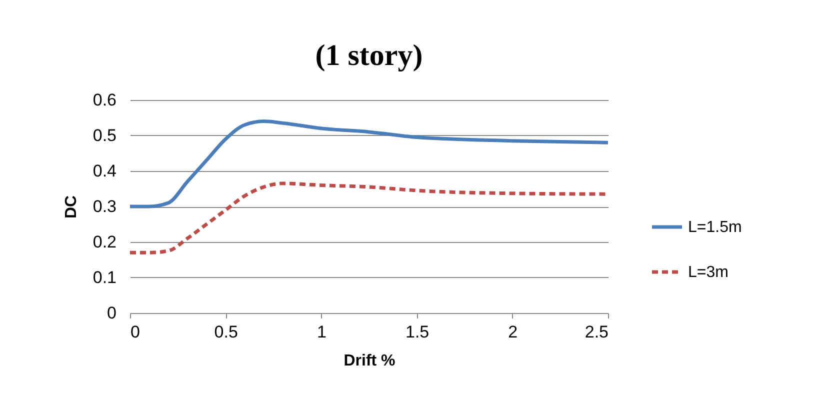 The image size is (821, 416). I want to click on y-tick-label: 0.3, so click(104, 206).